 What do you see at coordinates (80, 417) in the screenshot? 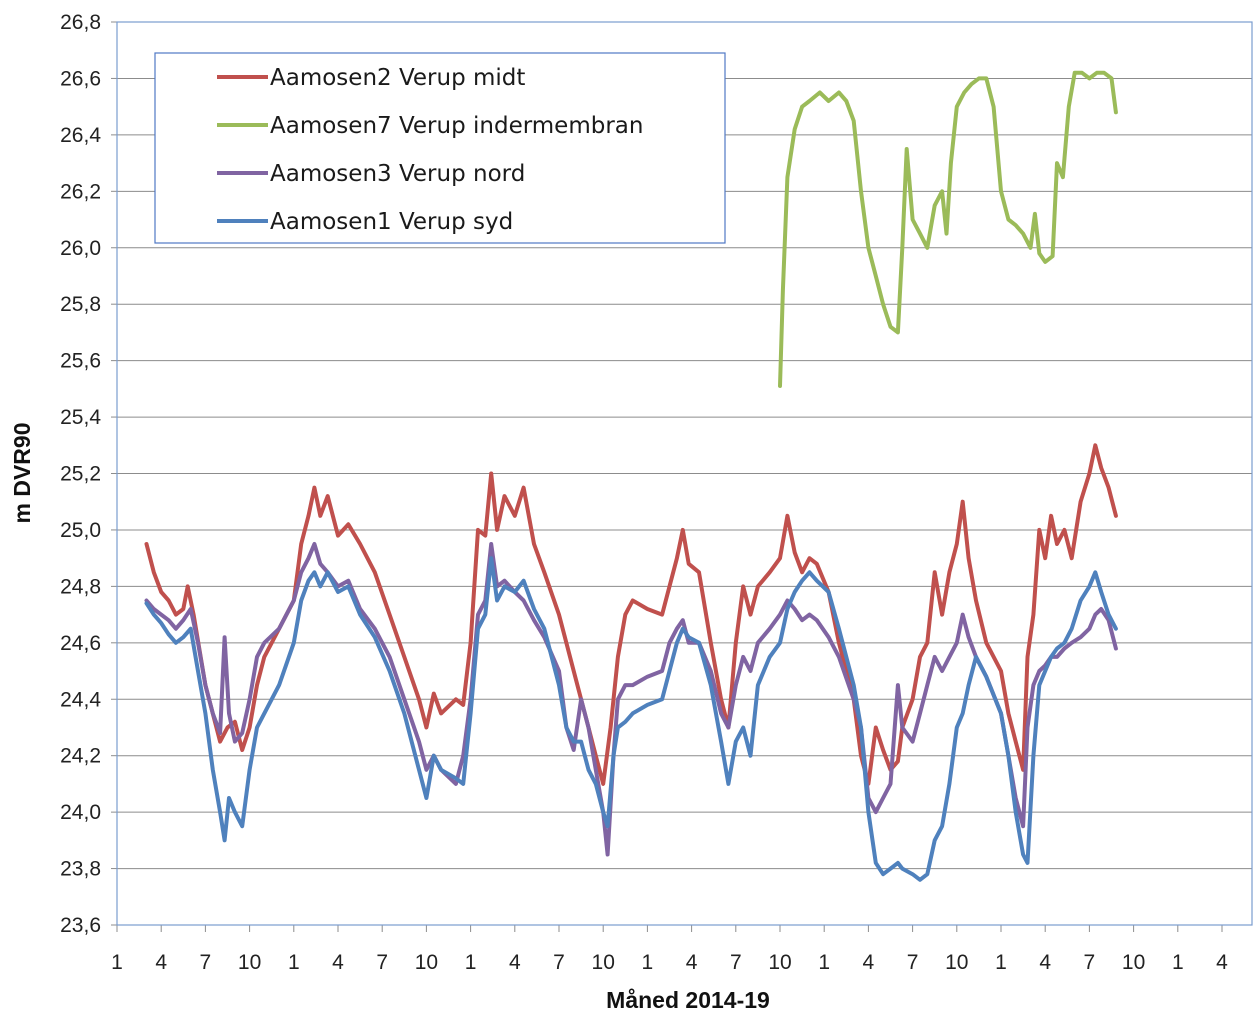
I see `y-tick-label: 25,4` at bounding box center [80, 417].